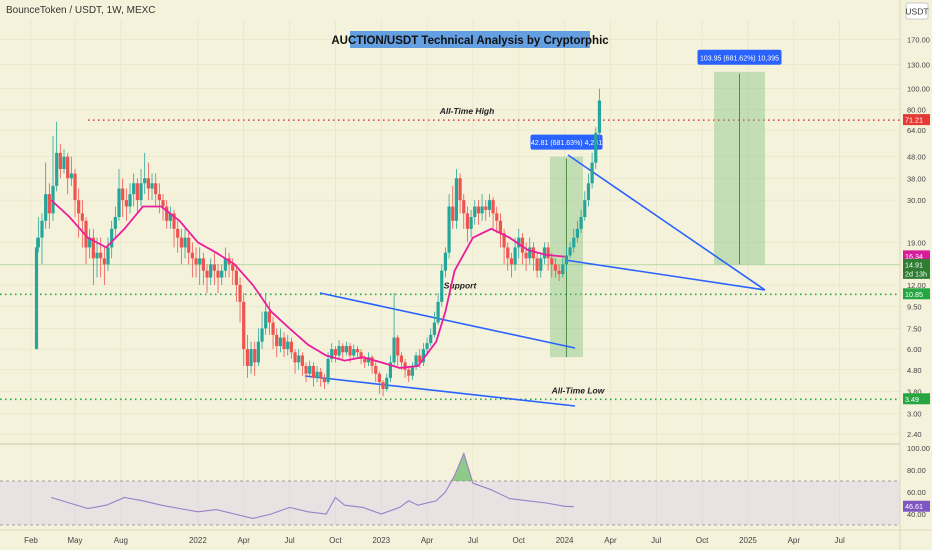 Image resolution: width=932 pixels, height=550 pixels. I want to click on x-tick-label: May, so click(74, 540).